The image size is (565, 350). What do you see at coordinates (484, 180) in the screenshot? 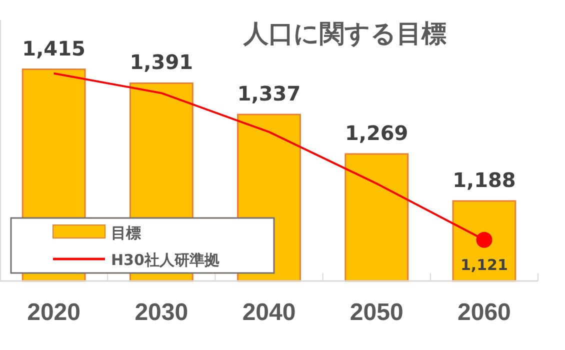
I see `data-label: 1,188` at bounding box center [484, 180].